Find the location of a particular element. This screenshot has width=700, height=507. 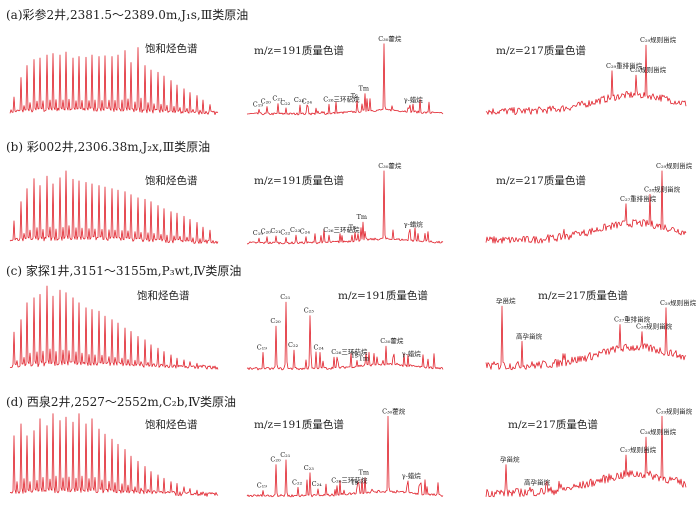

row-b-m191-peak-label: Ts is located at coordinates (352, 227).